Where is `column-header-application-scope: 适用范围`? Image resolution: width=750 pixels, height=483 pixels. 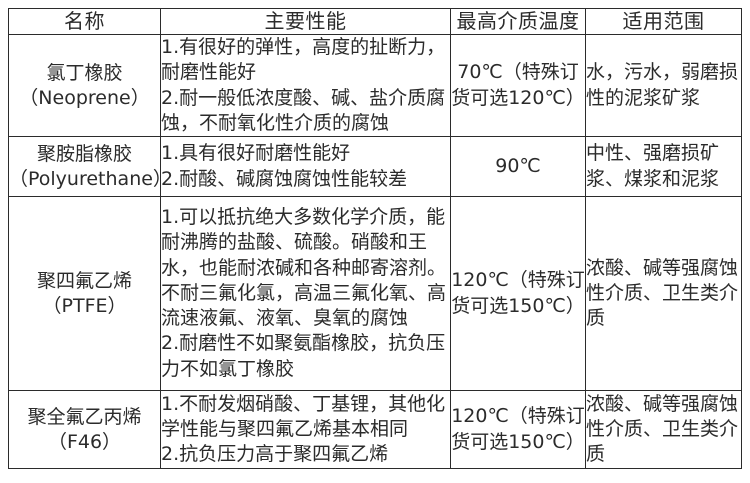
column-header-application-scope: 适用范围 is located at coordinates (663, 21).